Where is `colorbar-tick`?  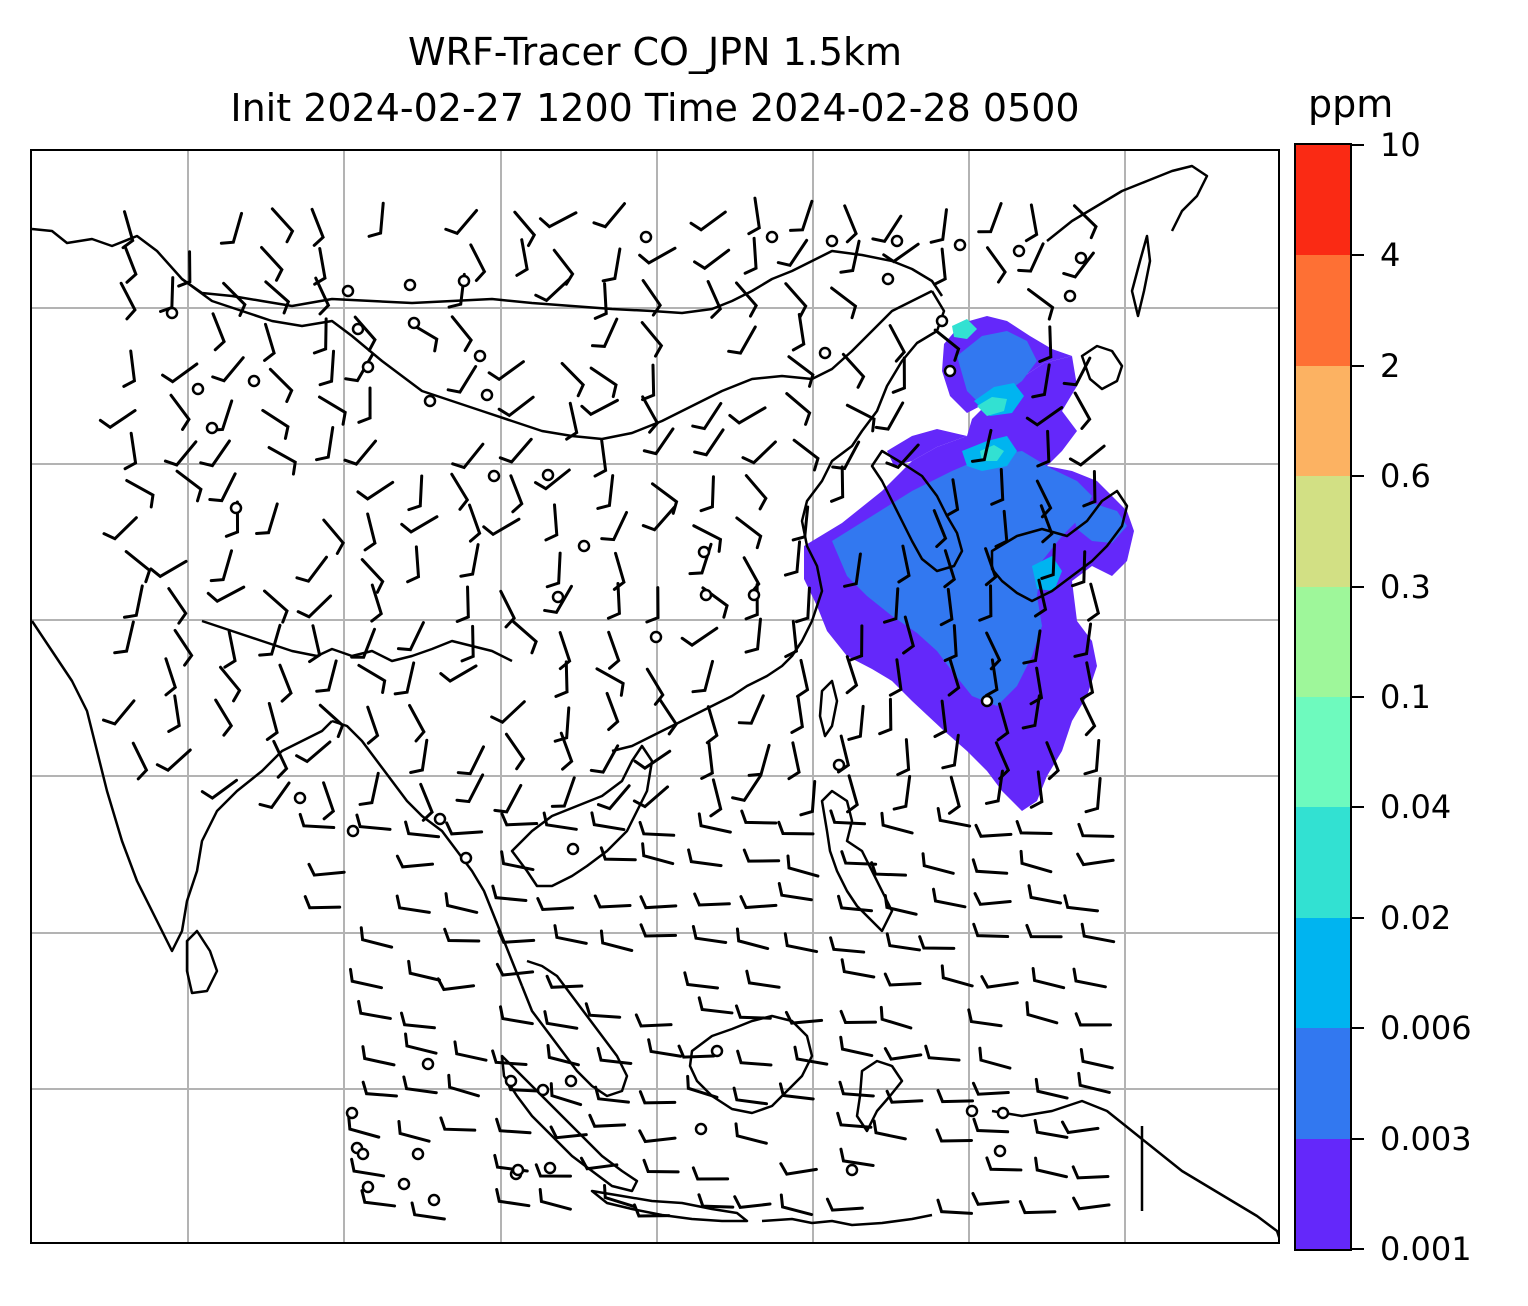
colorbar-tick is located at coordinates (1358, 145).